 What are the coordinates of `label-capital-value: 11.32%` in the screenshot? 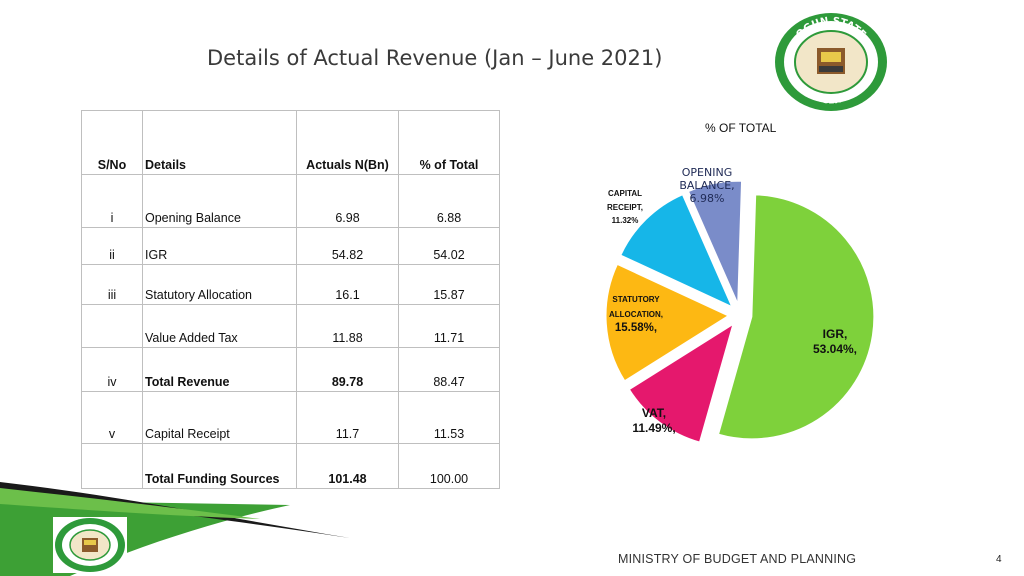 It's located at (625, 221).